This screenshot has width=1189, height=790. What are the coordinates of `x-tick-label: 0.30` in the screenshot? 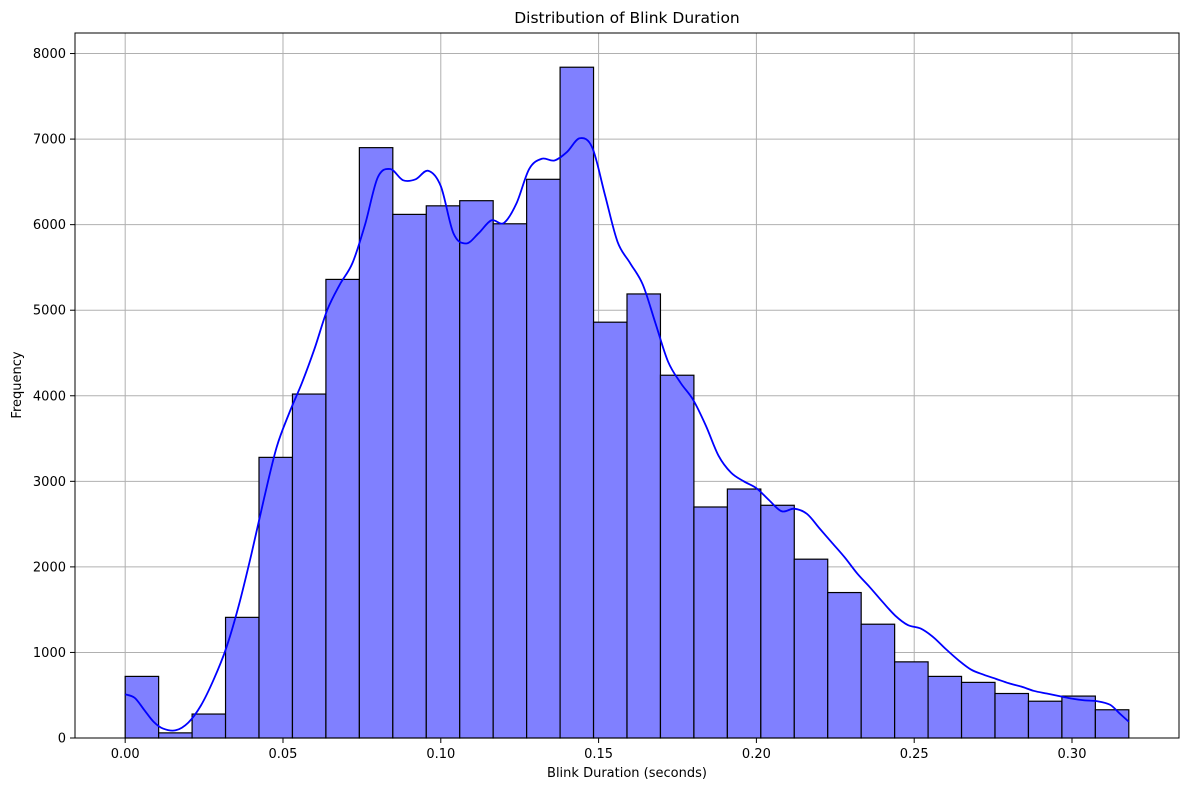 It's located at (1072, 754).